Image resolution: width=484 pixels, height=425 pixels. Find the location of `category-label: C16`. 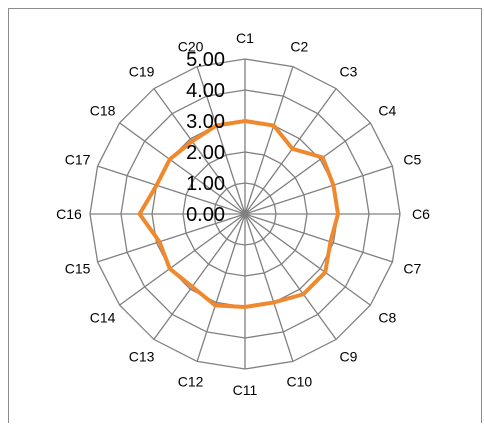

category-label: C16 is located at coordinates (69, 214).